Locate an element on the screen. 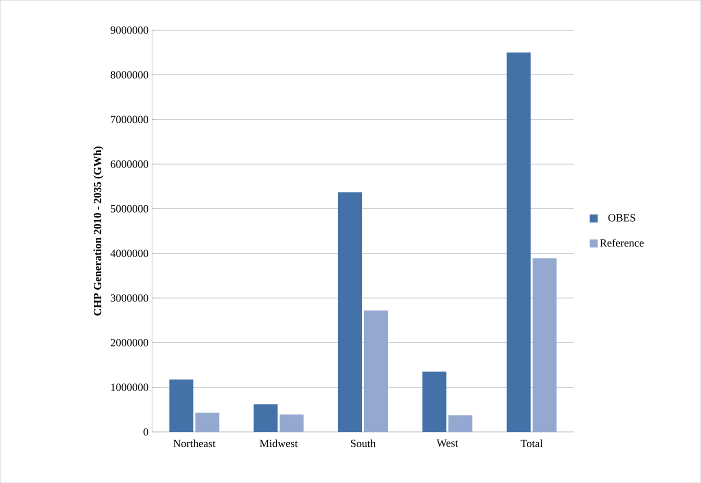 This screenshot has height=483, width=701. y-tick-label: 7000000 is located at coordinates (129, 120).